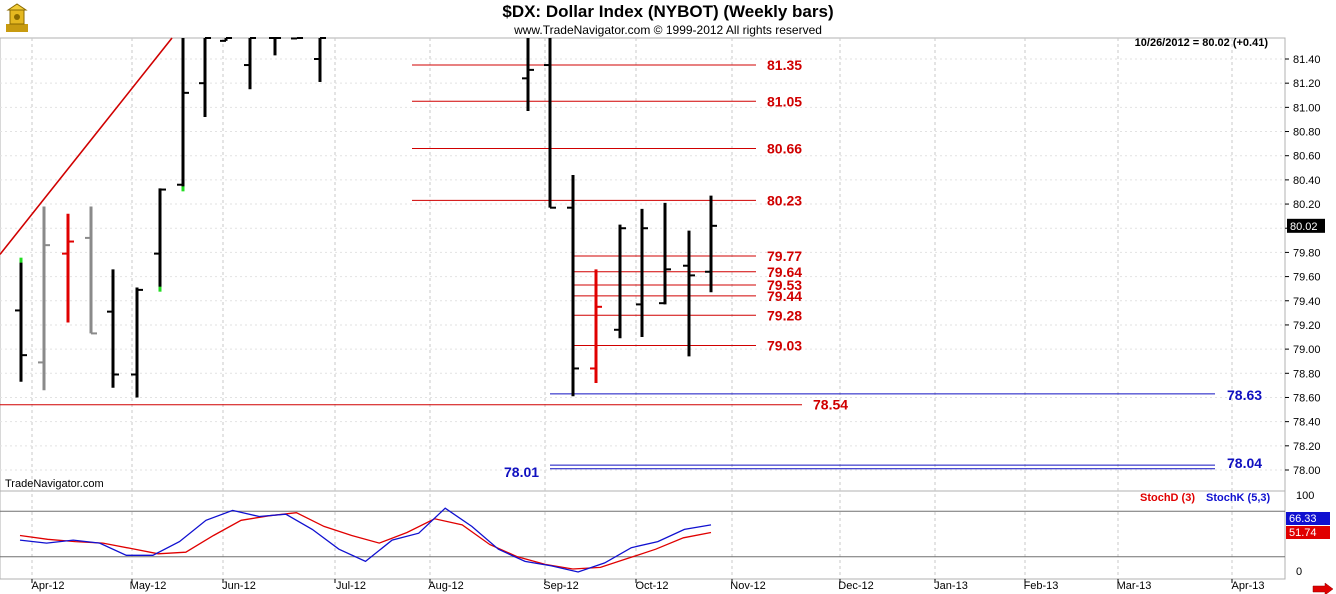 The height and width of the screenshot is (594, 1336). I want to click on y-tick-label: 80.80, so click(1307, 133).